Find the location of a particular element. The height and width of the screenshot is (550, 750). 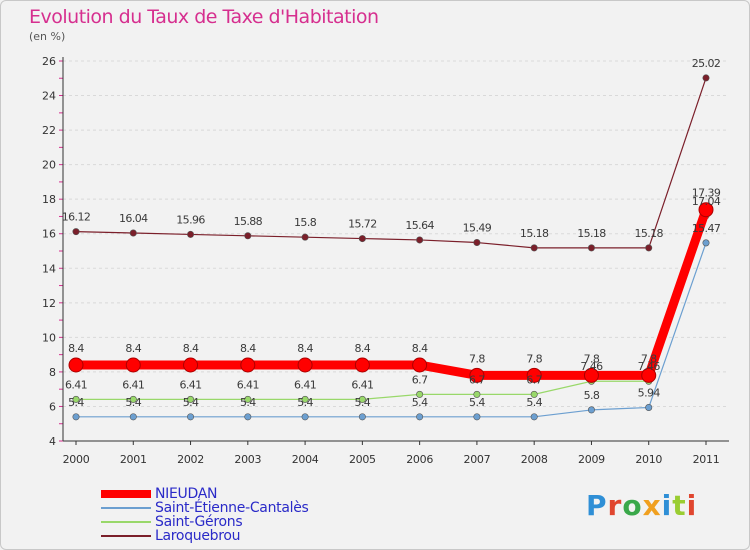

data-label: 15.72 is located at coordinates (362, 224).